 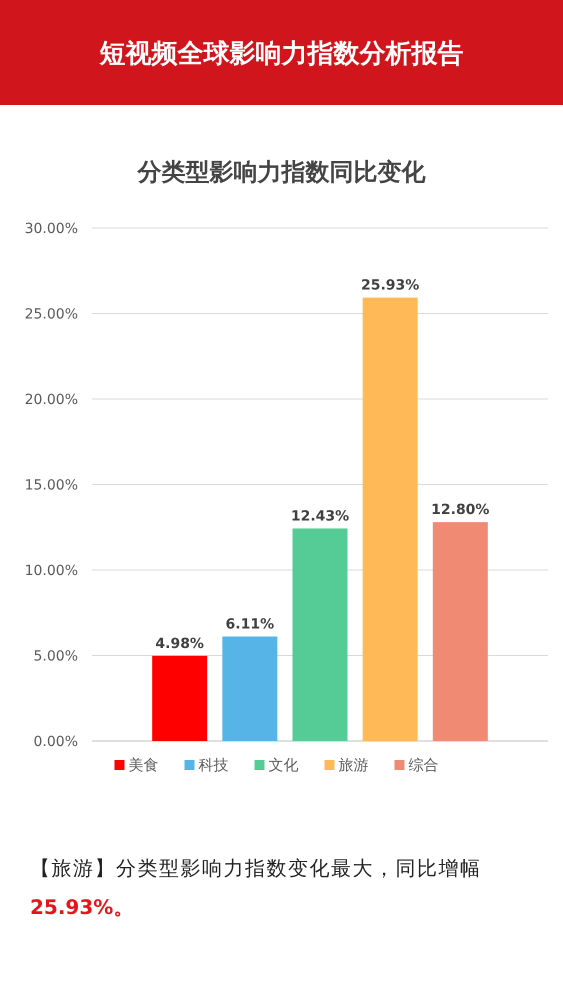 I want to click on data-label: 6.11%, so click(x=250, y=624).